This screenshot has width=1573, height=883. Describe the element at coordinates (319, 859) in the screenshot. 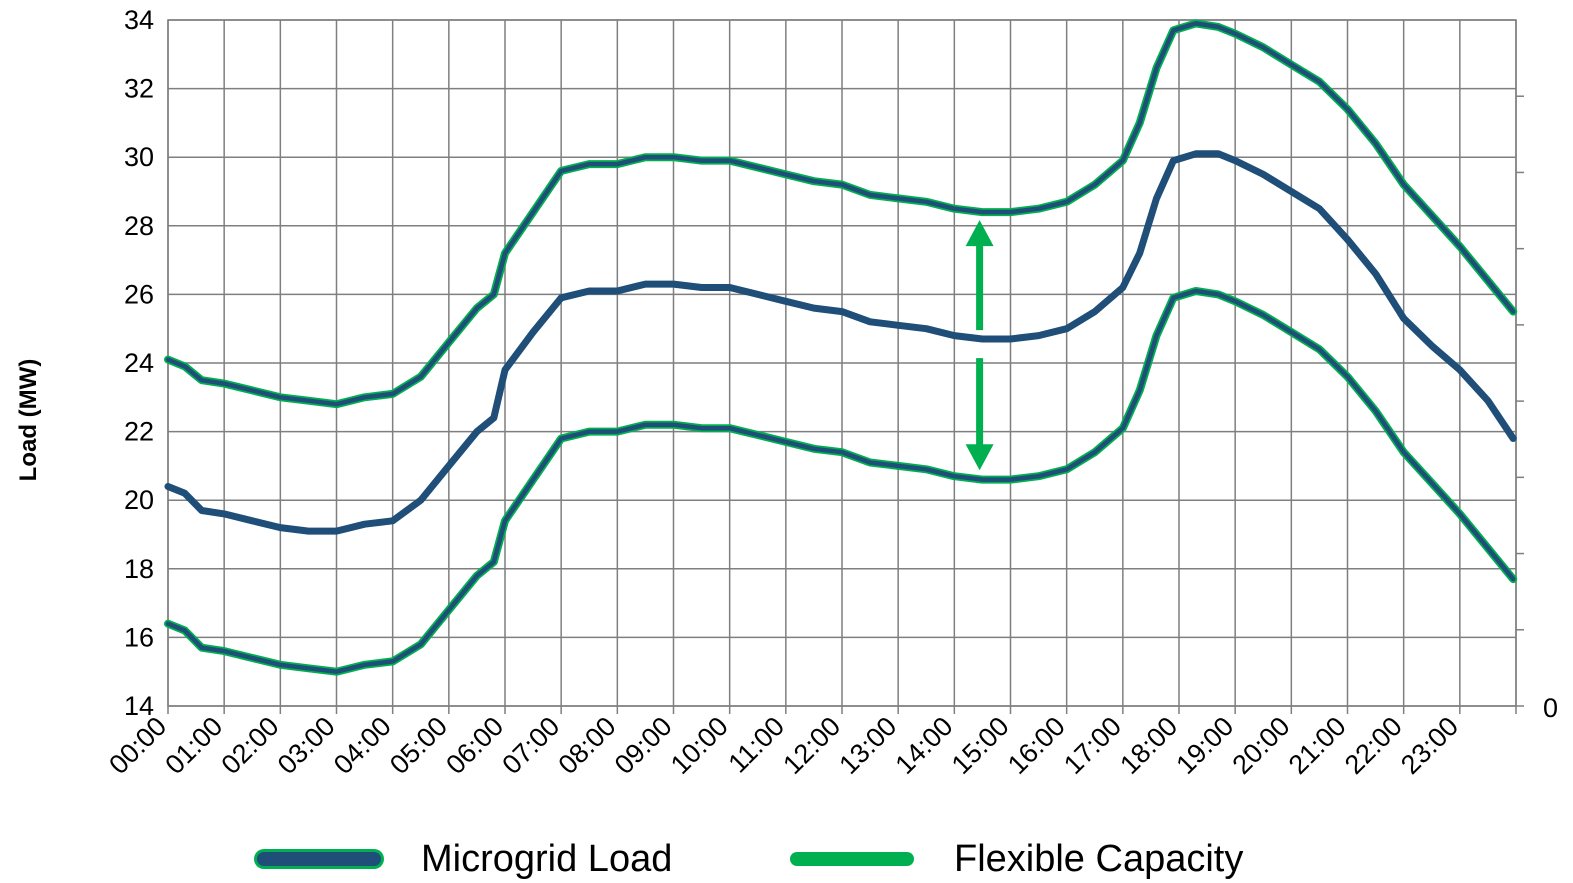

I see `legend-swatch-microgrid-load` at that location.